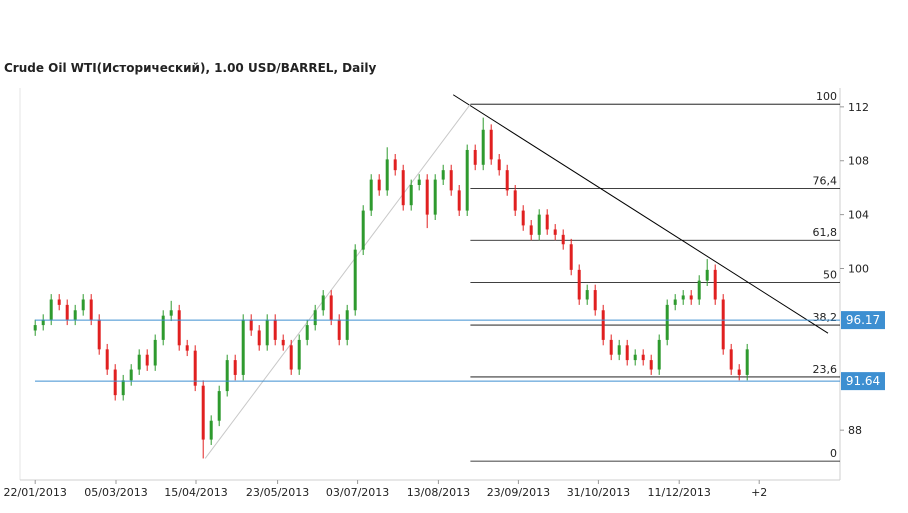 Image resolution: width=908 pixels, height=513 pixels. I want to click on x-tick-label: 03/07/2013, so click(357, 492).